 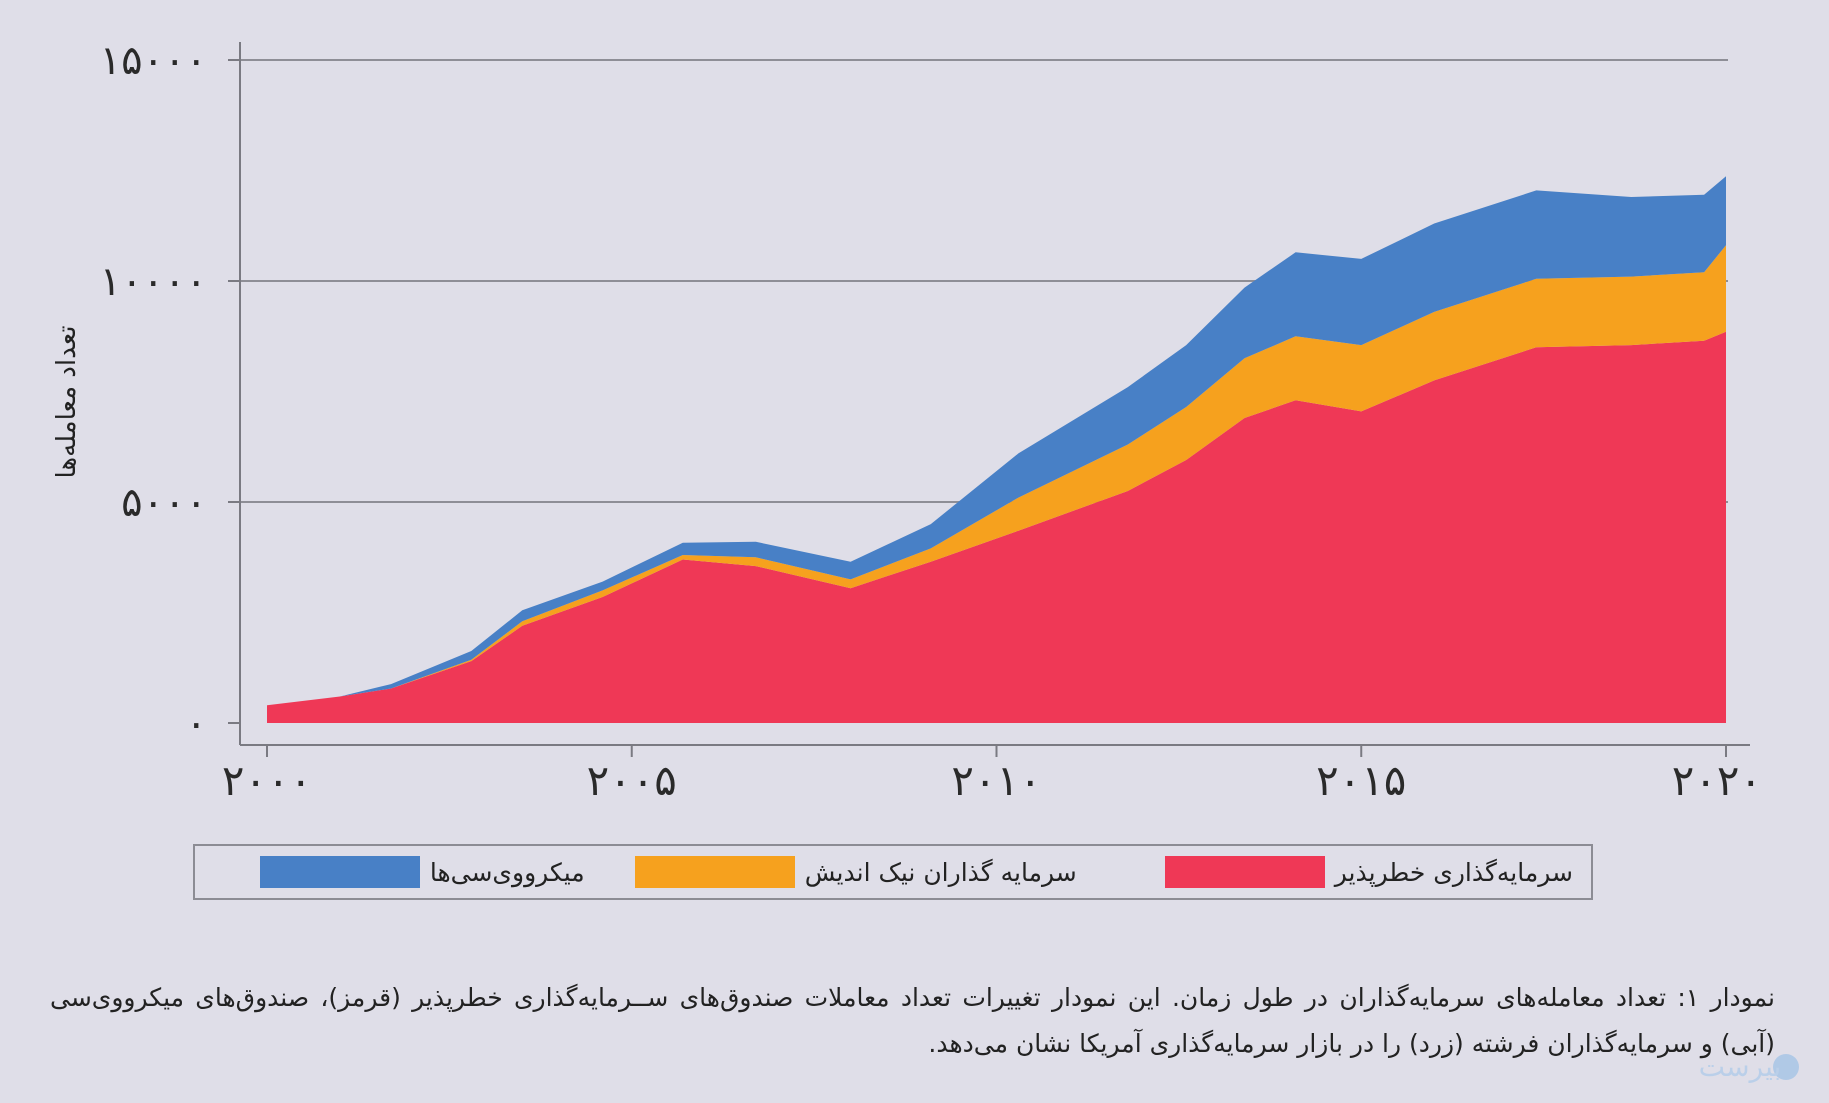 I want to click on x-tick-label-0: ۲۰۰۰, so click(x=267, y=780).